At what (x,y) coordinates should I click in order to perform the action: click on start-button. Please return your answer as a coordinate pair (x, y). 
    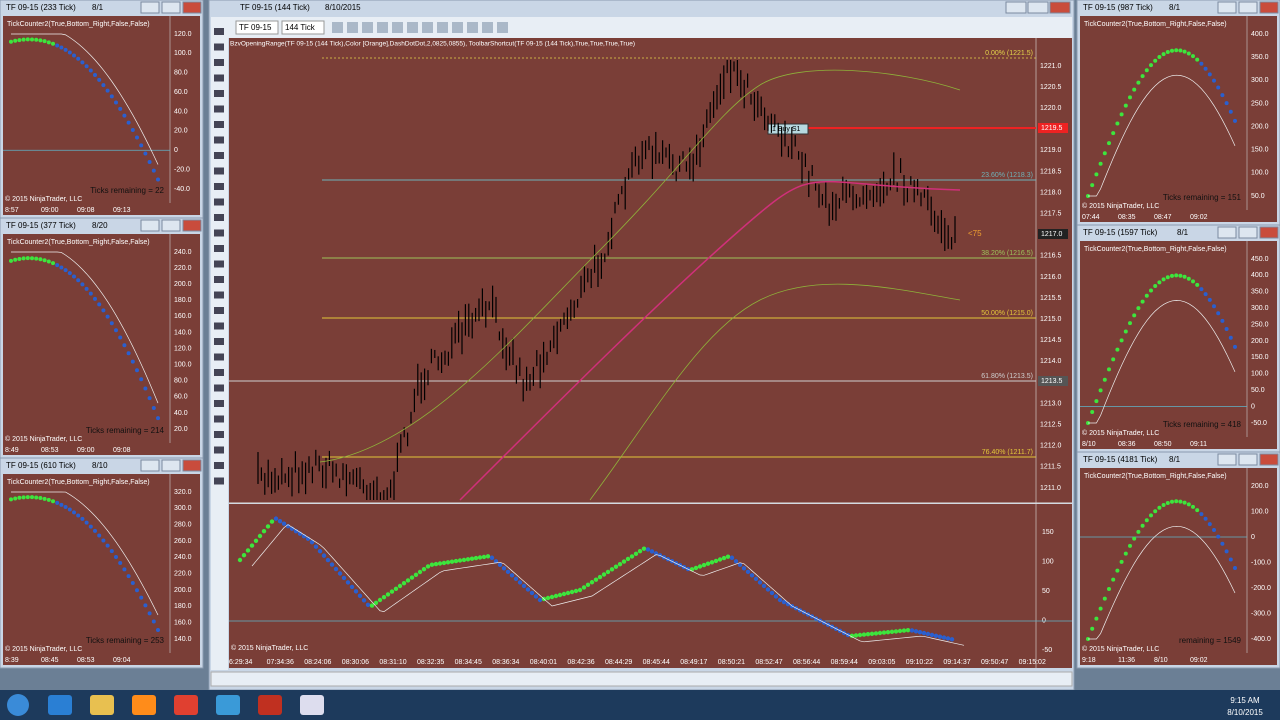
    Looking at the image, I should click on (18, 705).